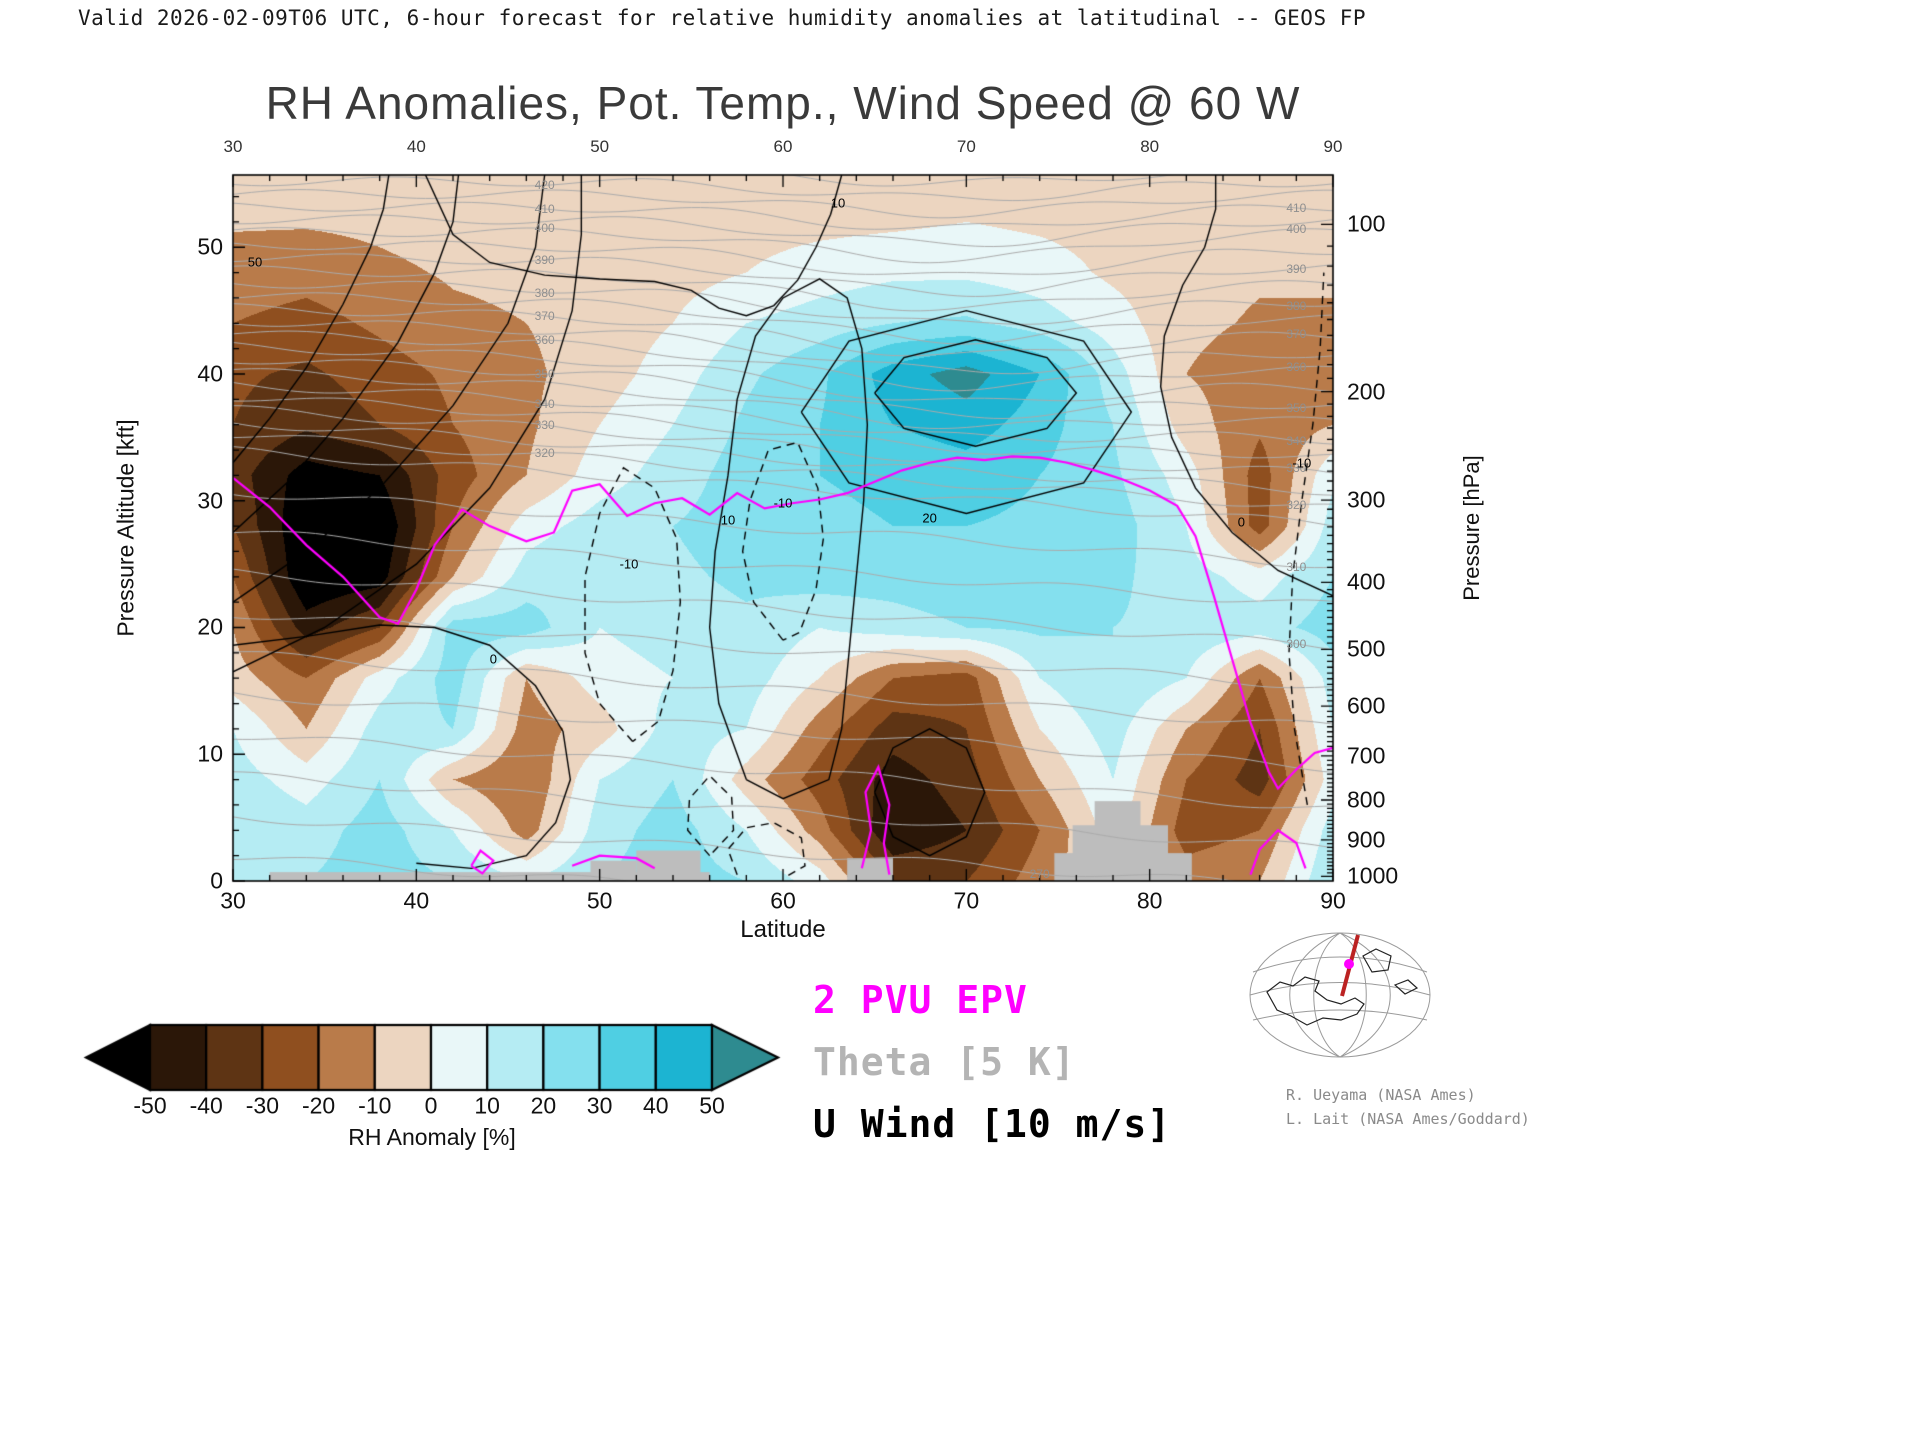 This screenshot has height=1440, width=1920. I want to click on globe-inset-map, so click(1340, 995).